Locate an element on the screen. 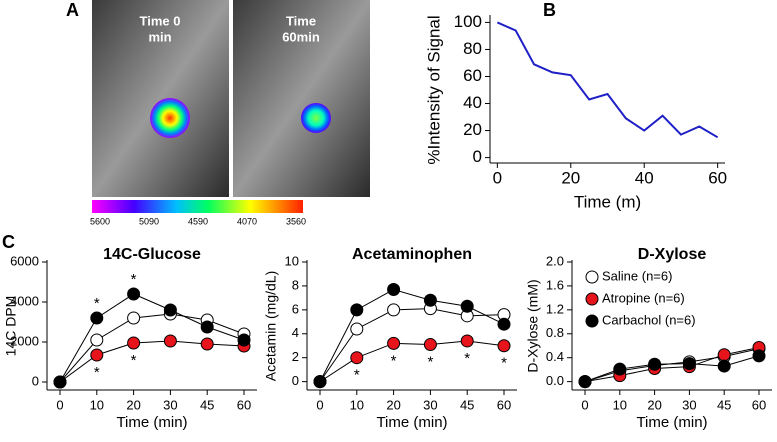  y-axis-label: 14C DPM is located at coordinates (11, 326).